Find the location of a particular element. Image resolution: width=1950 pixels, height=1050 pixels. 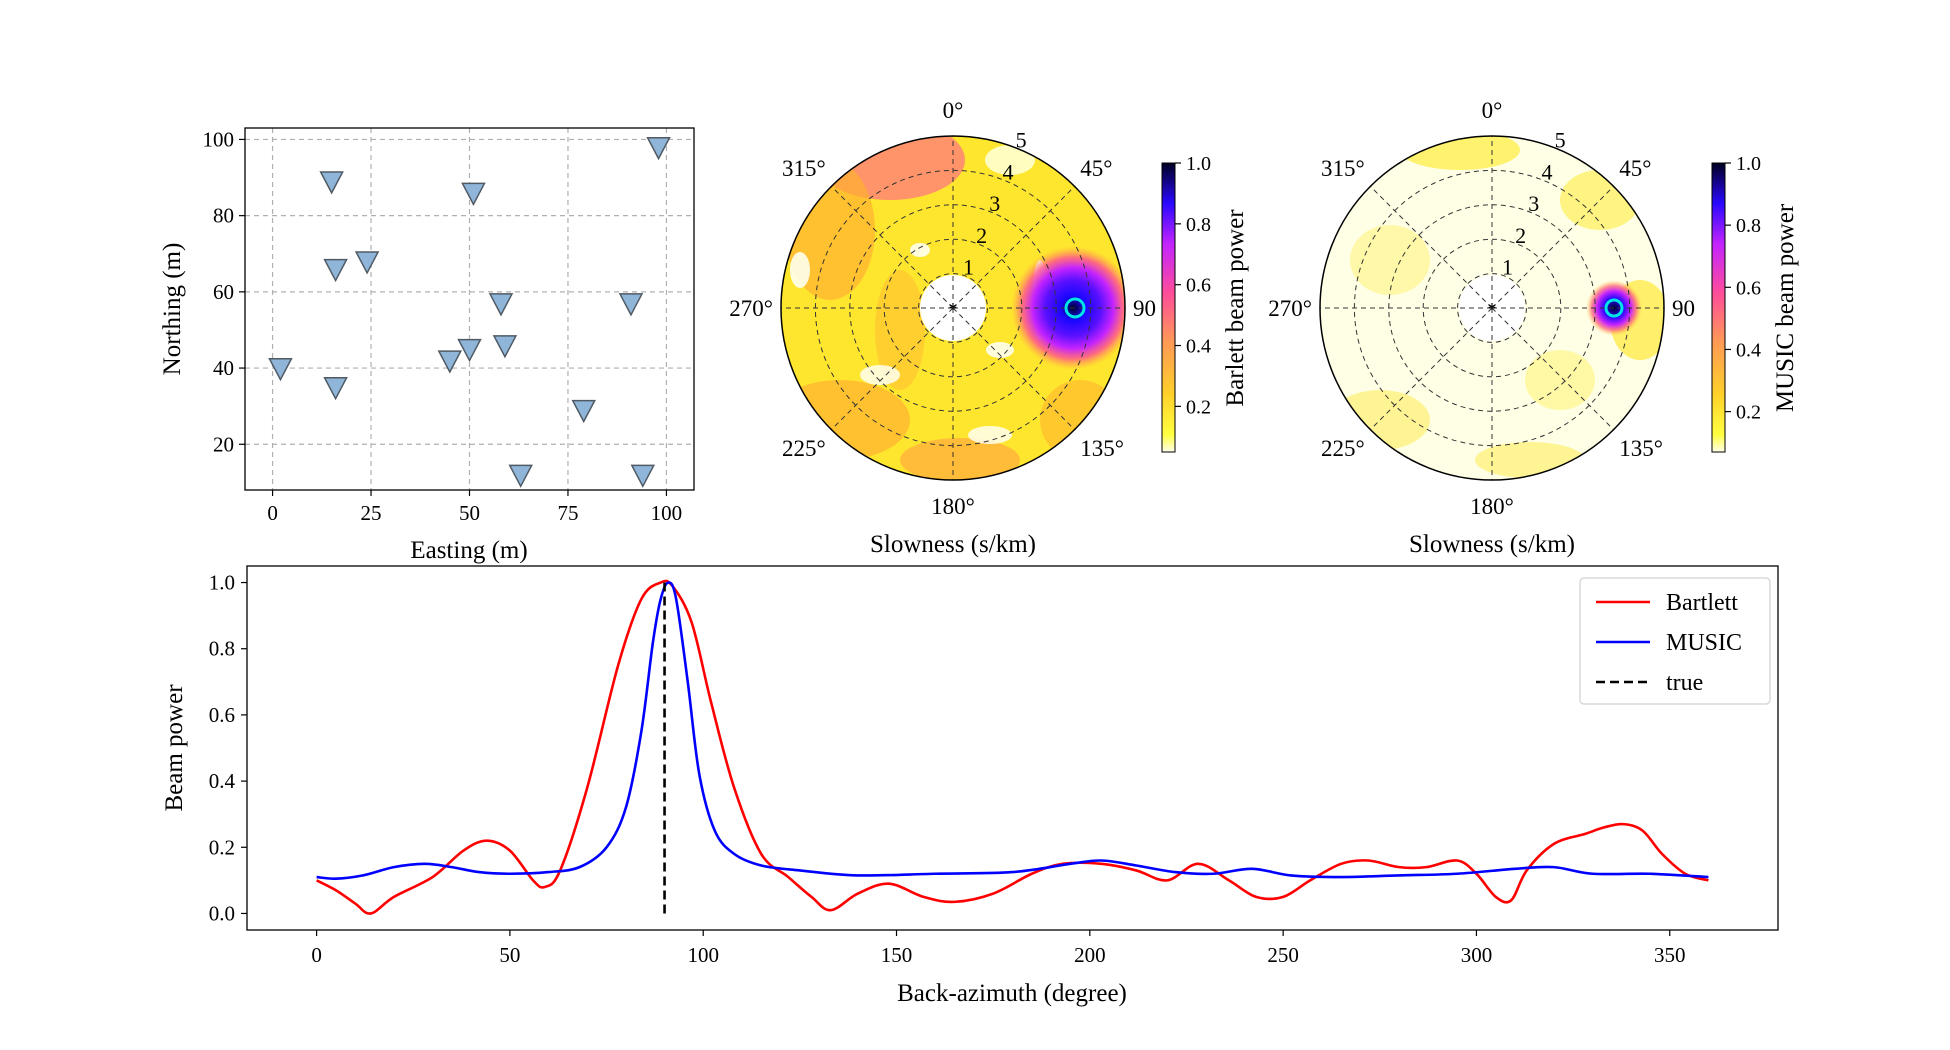

bartlett-polar-frame is located at coordinates (953, 308).